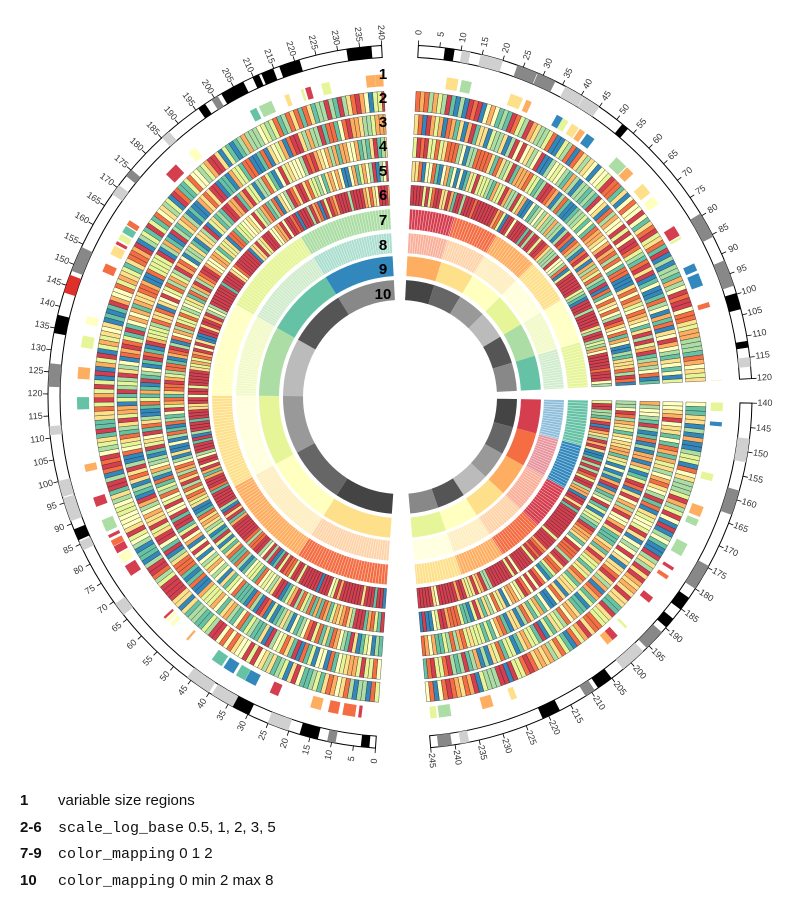  Describe the element at coordinates (588, 84) in the screenshot. I see `tick-label: 40` at that location.